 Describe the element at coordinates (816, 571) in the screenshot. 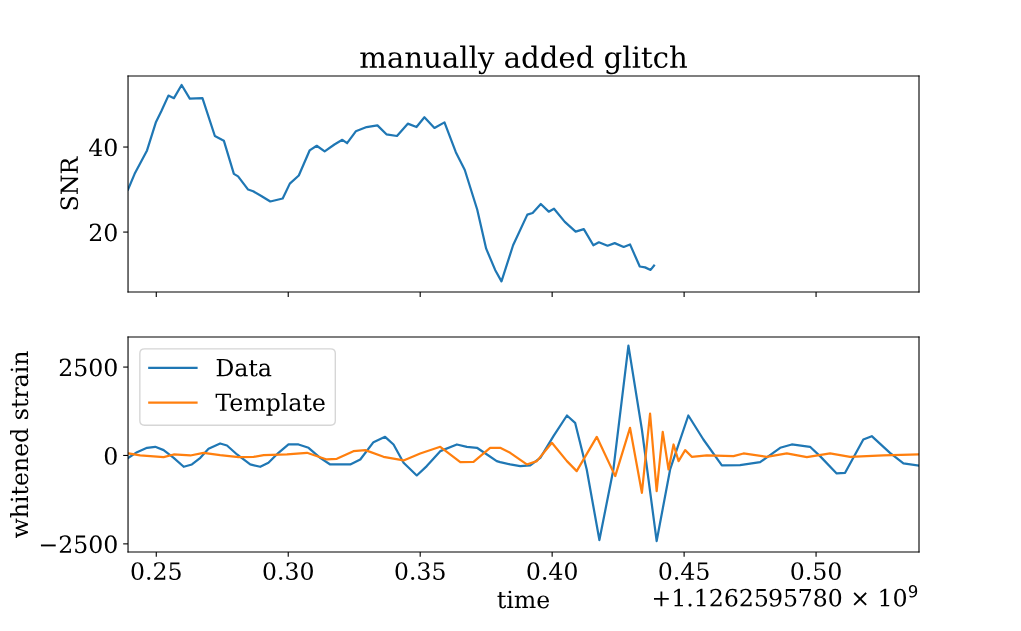

I see `x-tick-label: 0.50` at that location.